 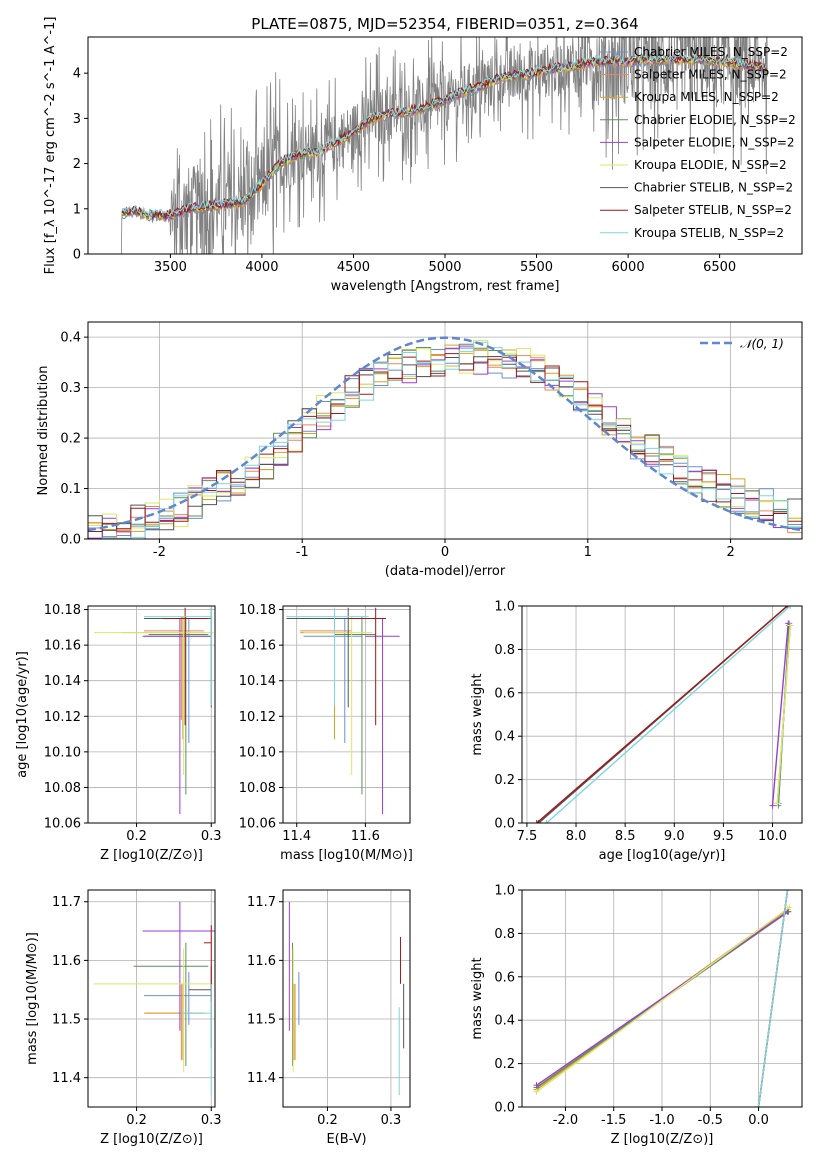 What do you see at coordinates (504, 693) in the screenshot?
I see `y-tick-label: 0.6` at bounding box center [504, 693].